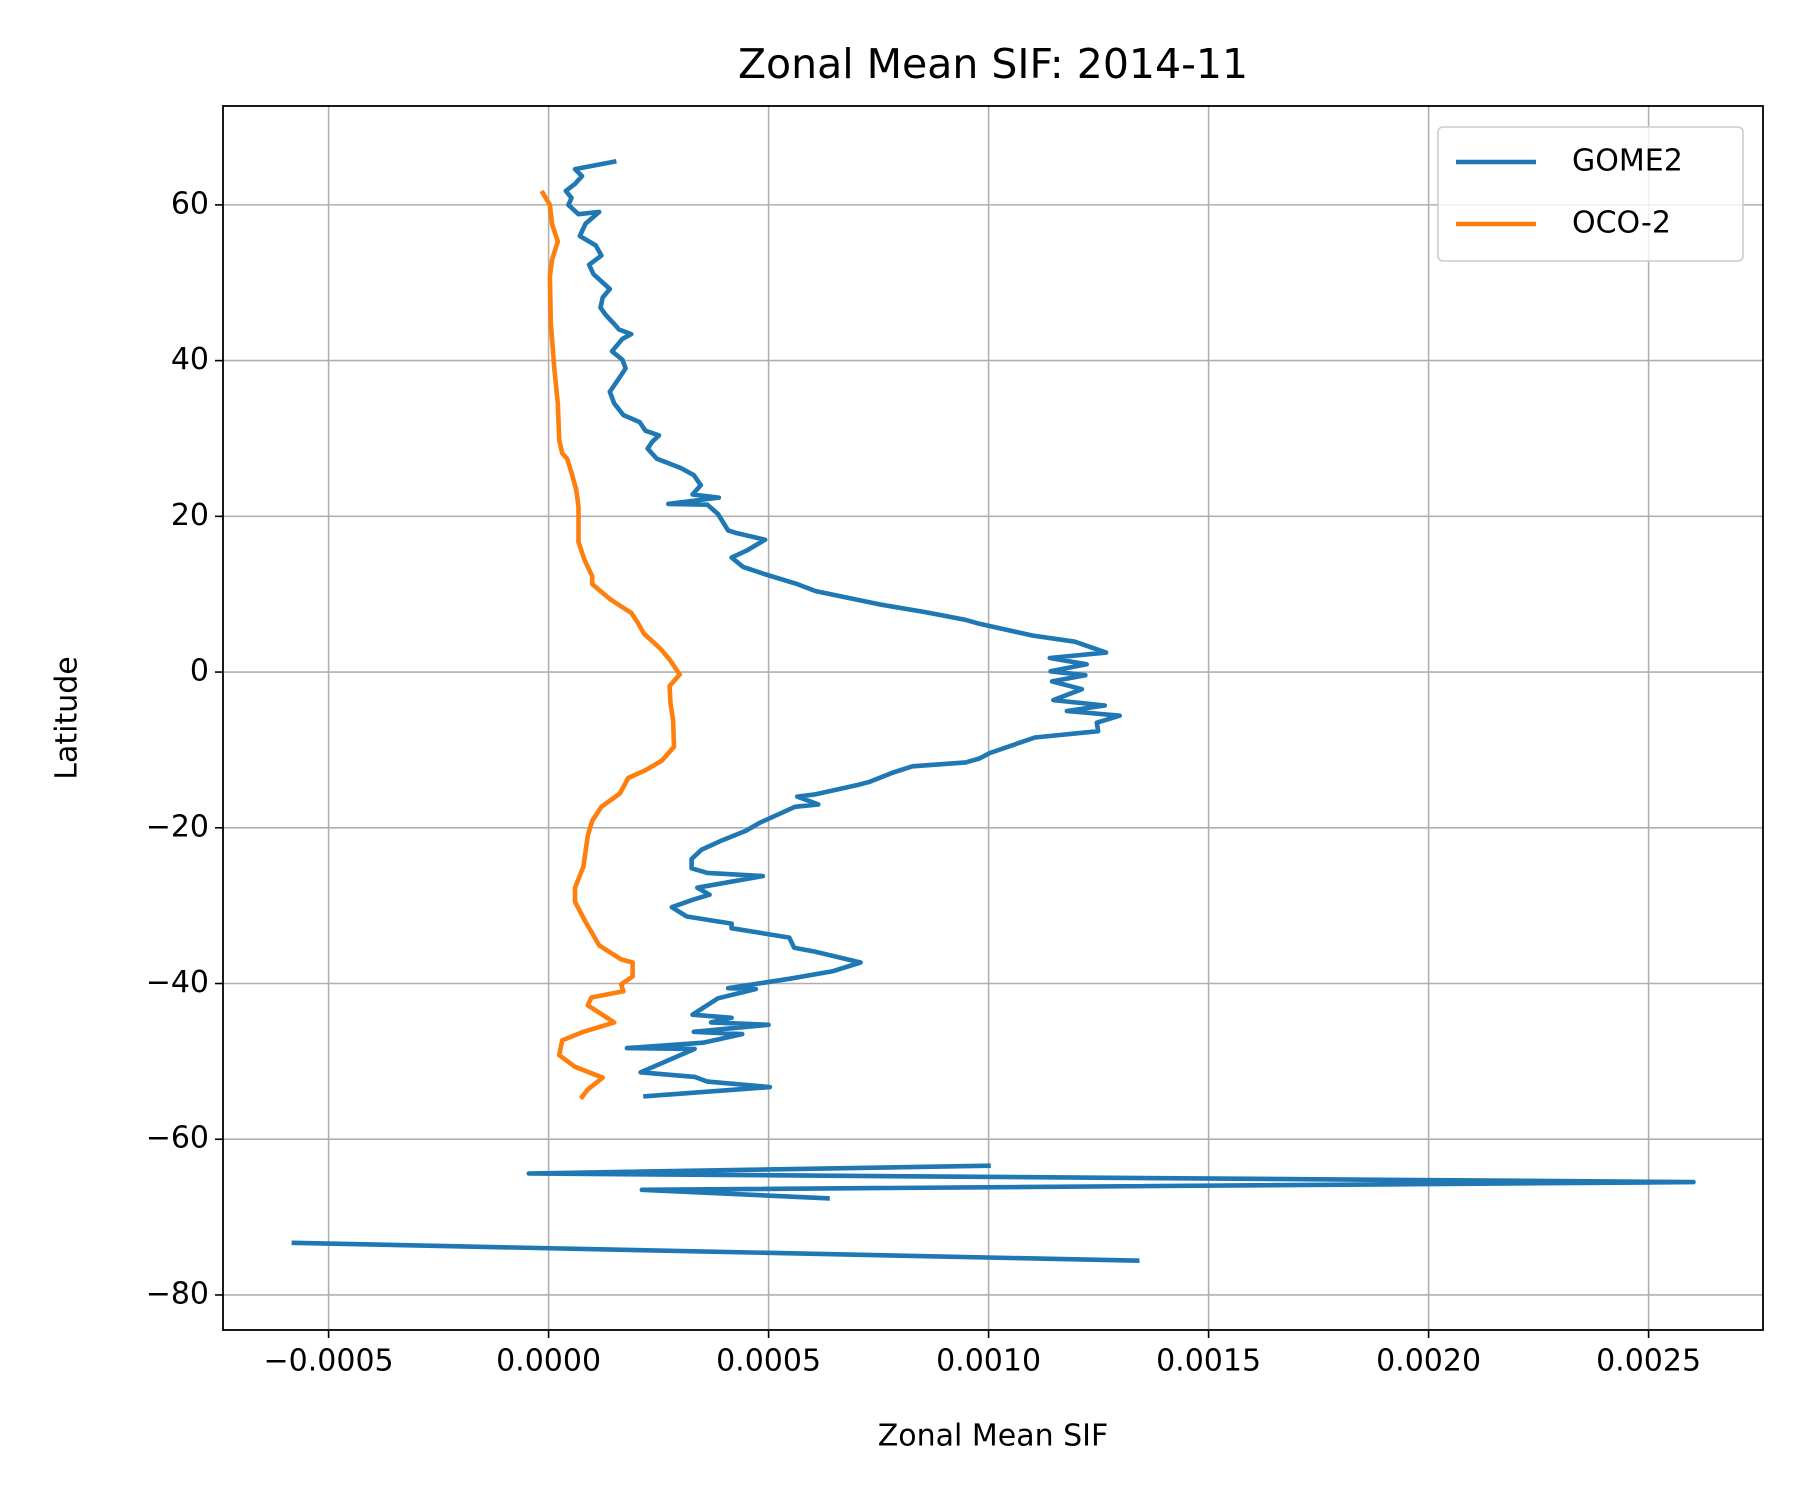 The width and height of the screenshot is (1800, 1500). What do you see at coordinates (993, 1436) in the screenshot?
I see `x-axis-label: Zonal Mean SIF` at bounding box center [993, 1436].